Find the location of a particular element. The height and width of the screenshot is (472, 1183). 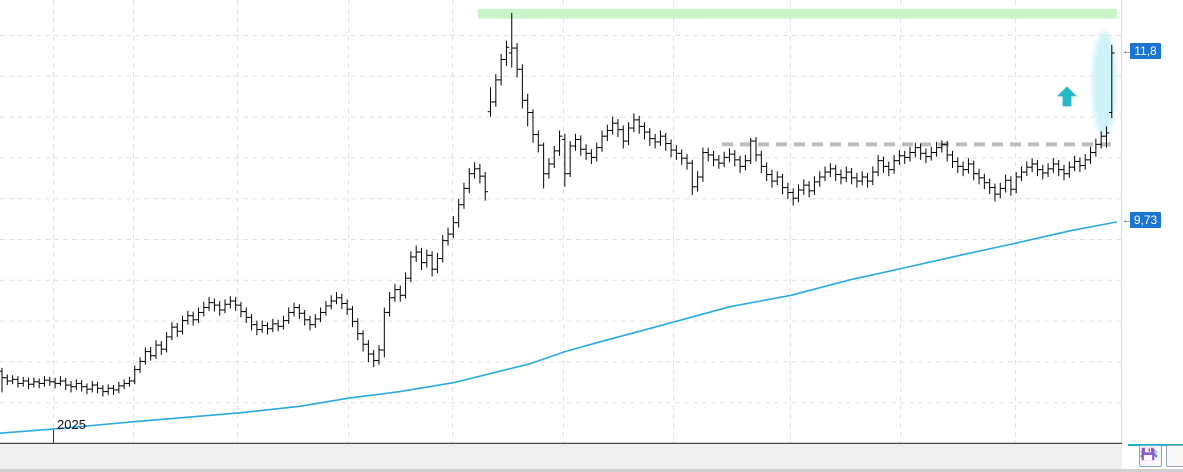

price-badge: 11,8 is located at coordinates (1145, 51).